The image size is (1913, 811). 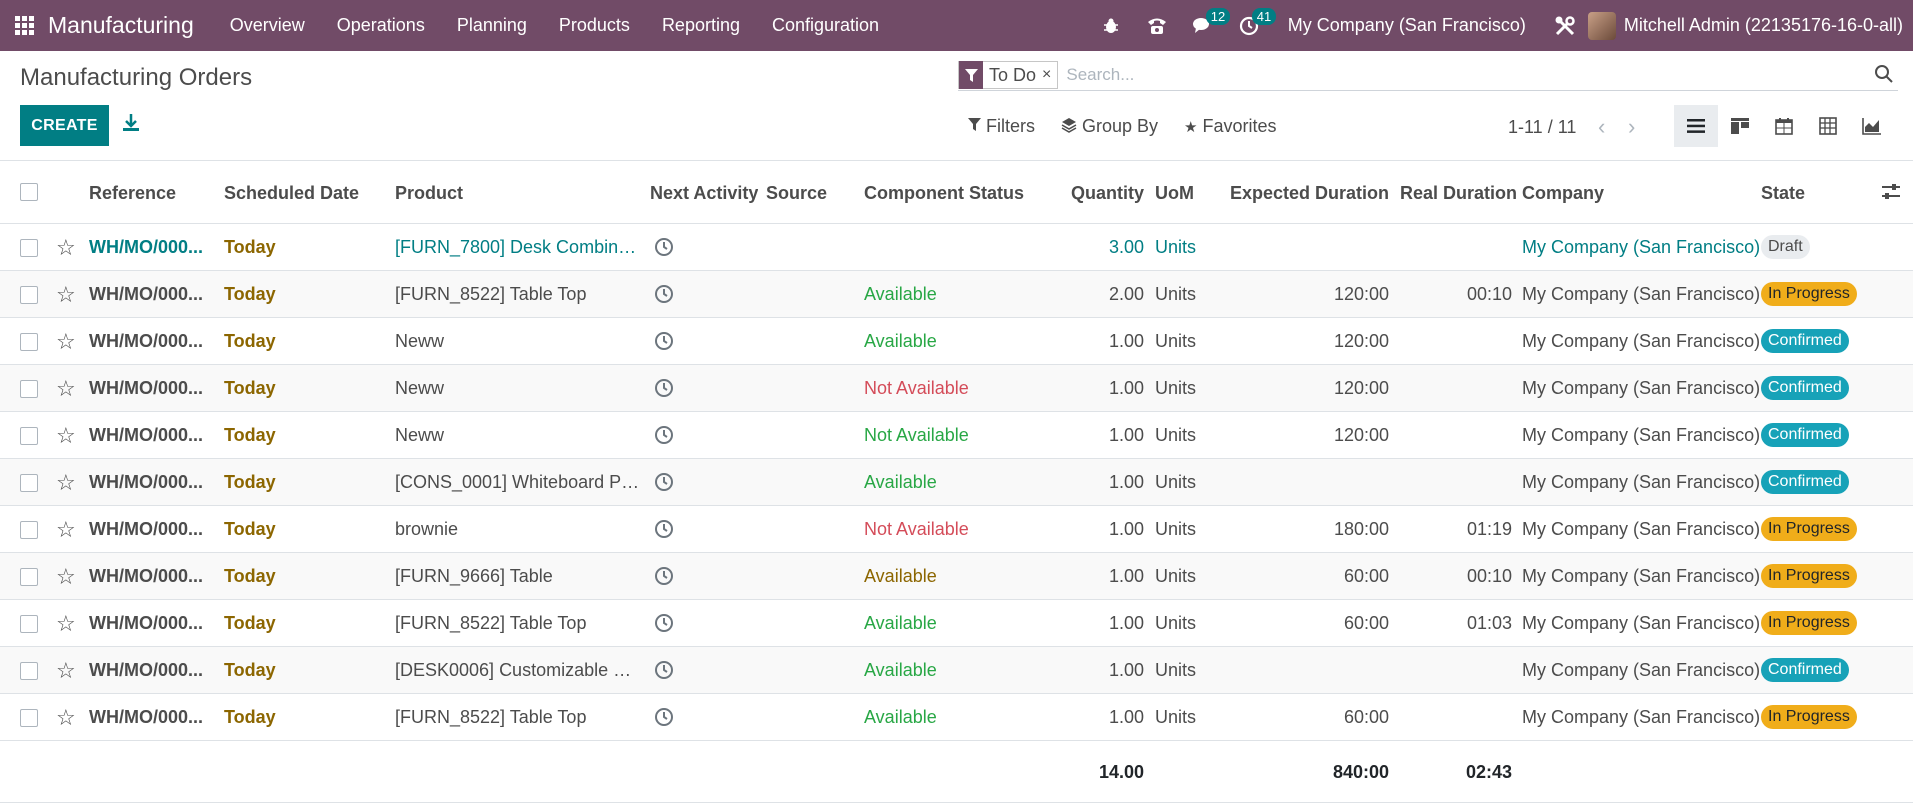 What do you see at coordinates (1008, 75) in the screenshot?
I see `search-facet: To Do ×` at bounding box center [1008, 75].